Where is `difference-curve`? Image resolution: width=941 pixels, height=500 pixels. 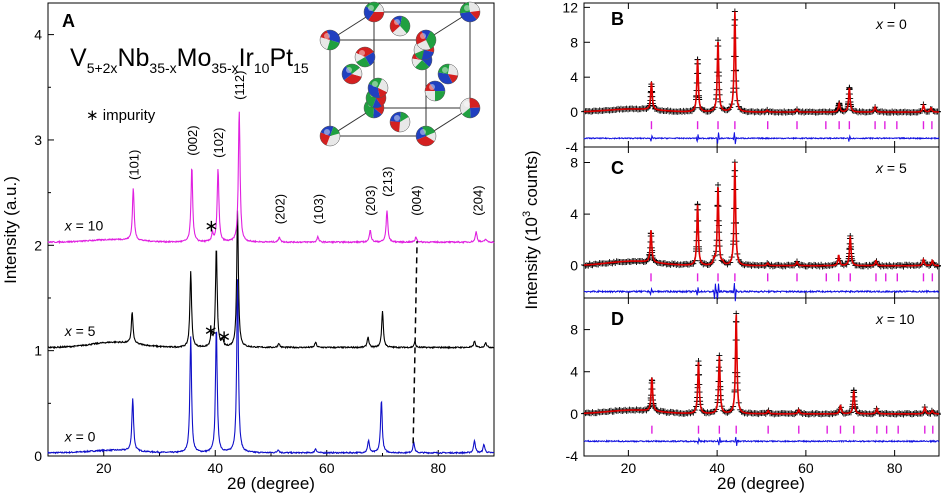 difference-curve is located at coordinates (761, 138).